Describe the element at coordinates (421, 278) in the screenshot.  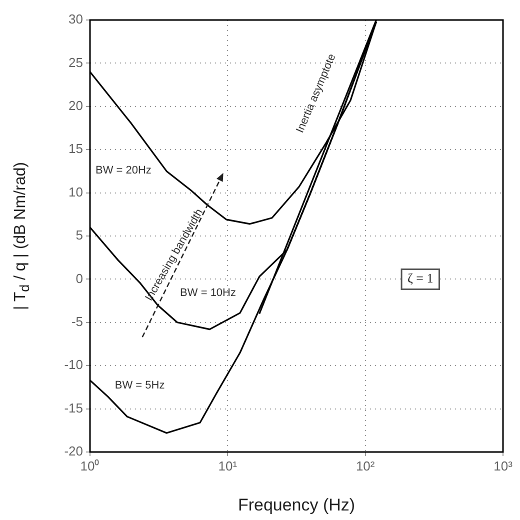
I see `annotation: ζ = 1` at that location.